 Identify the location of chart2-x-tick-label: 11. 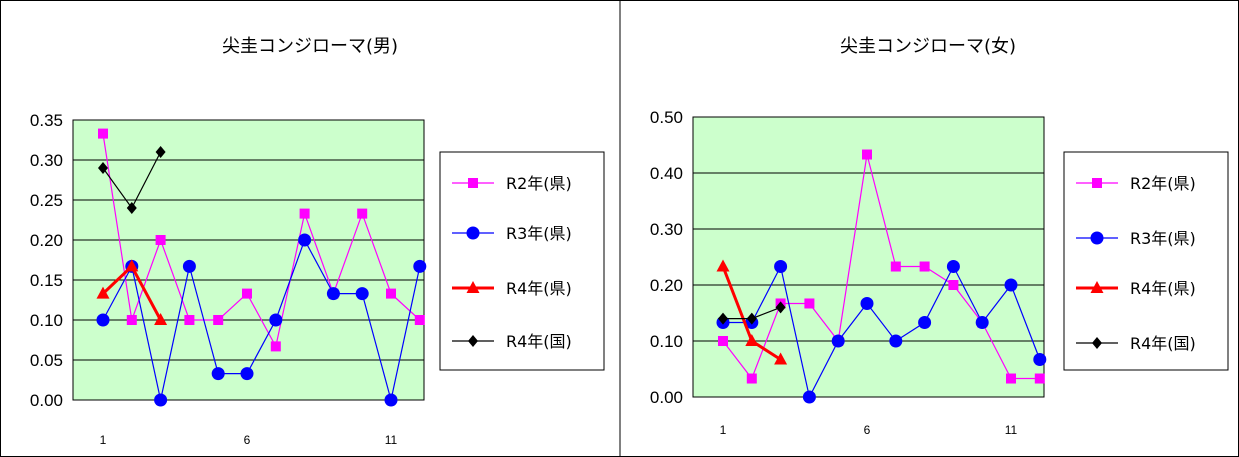
(1011, 430).